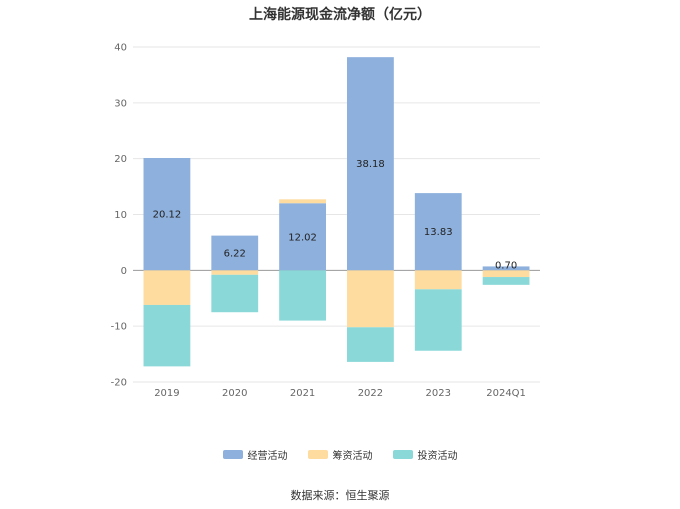 This screenshot has width=680, height=509. I want to click on x-tick-label: 2022, so click(370, 393).